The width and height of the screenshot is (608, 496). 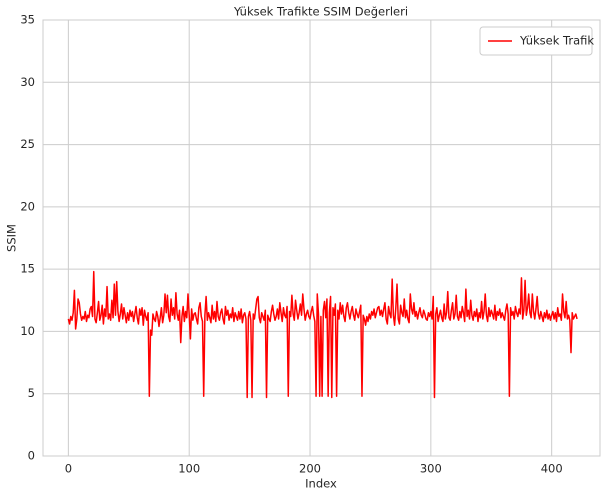 I want to click on legend-box, so click(x=536, y=41).